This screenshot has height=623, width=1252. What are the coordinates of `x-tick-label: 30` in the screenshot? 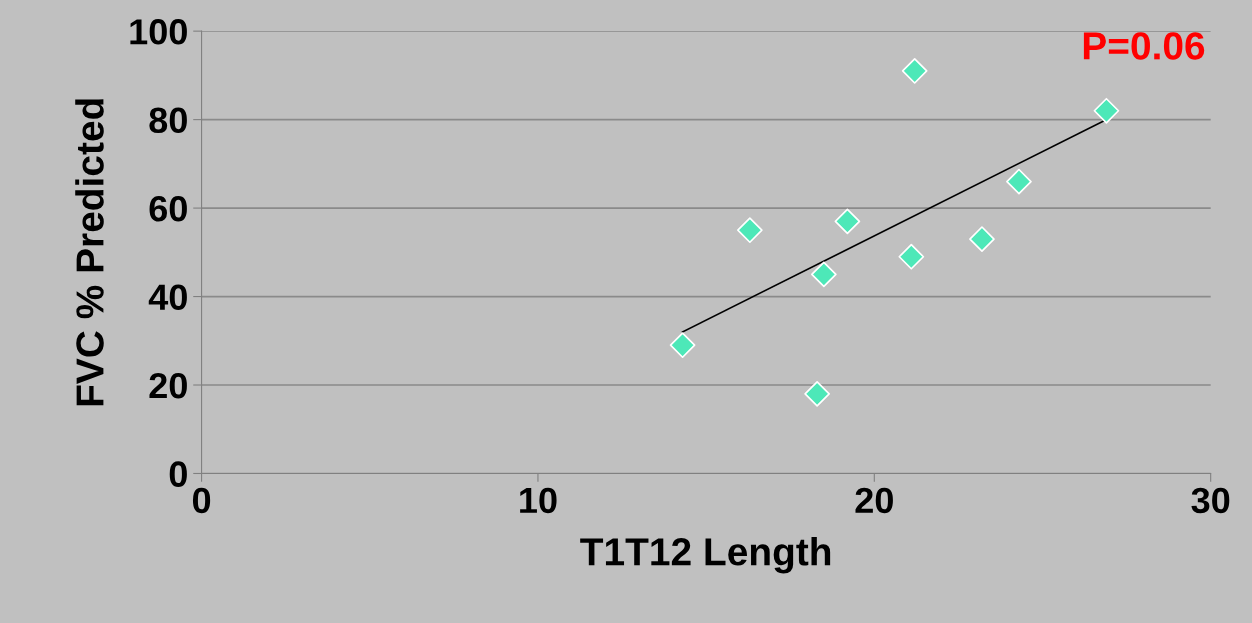 It's located at (1210, 500).